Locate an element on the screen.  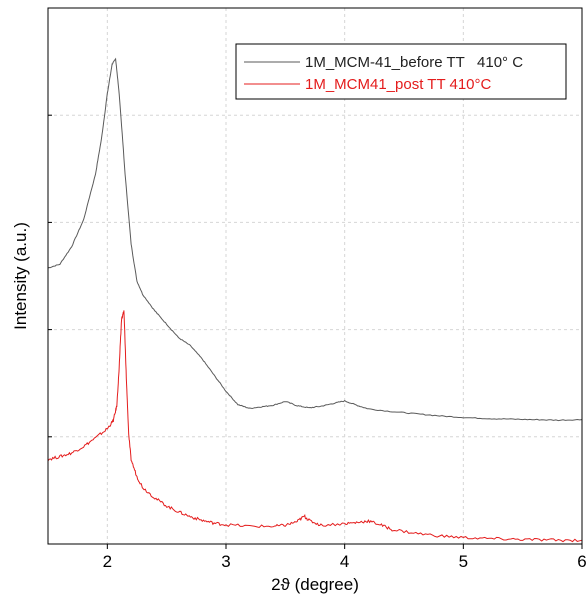
x-tick-label: 6 is located at coordinates (581, 561).